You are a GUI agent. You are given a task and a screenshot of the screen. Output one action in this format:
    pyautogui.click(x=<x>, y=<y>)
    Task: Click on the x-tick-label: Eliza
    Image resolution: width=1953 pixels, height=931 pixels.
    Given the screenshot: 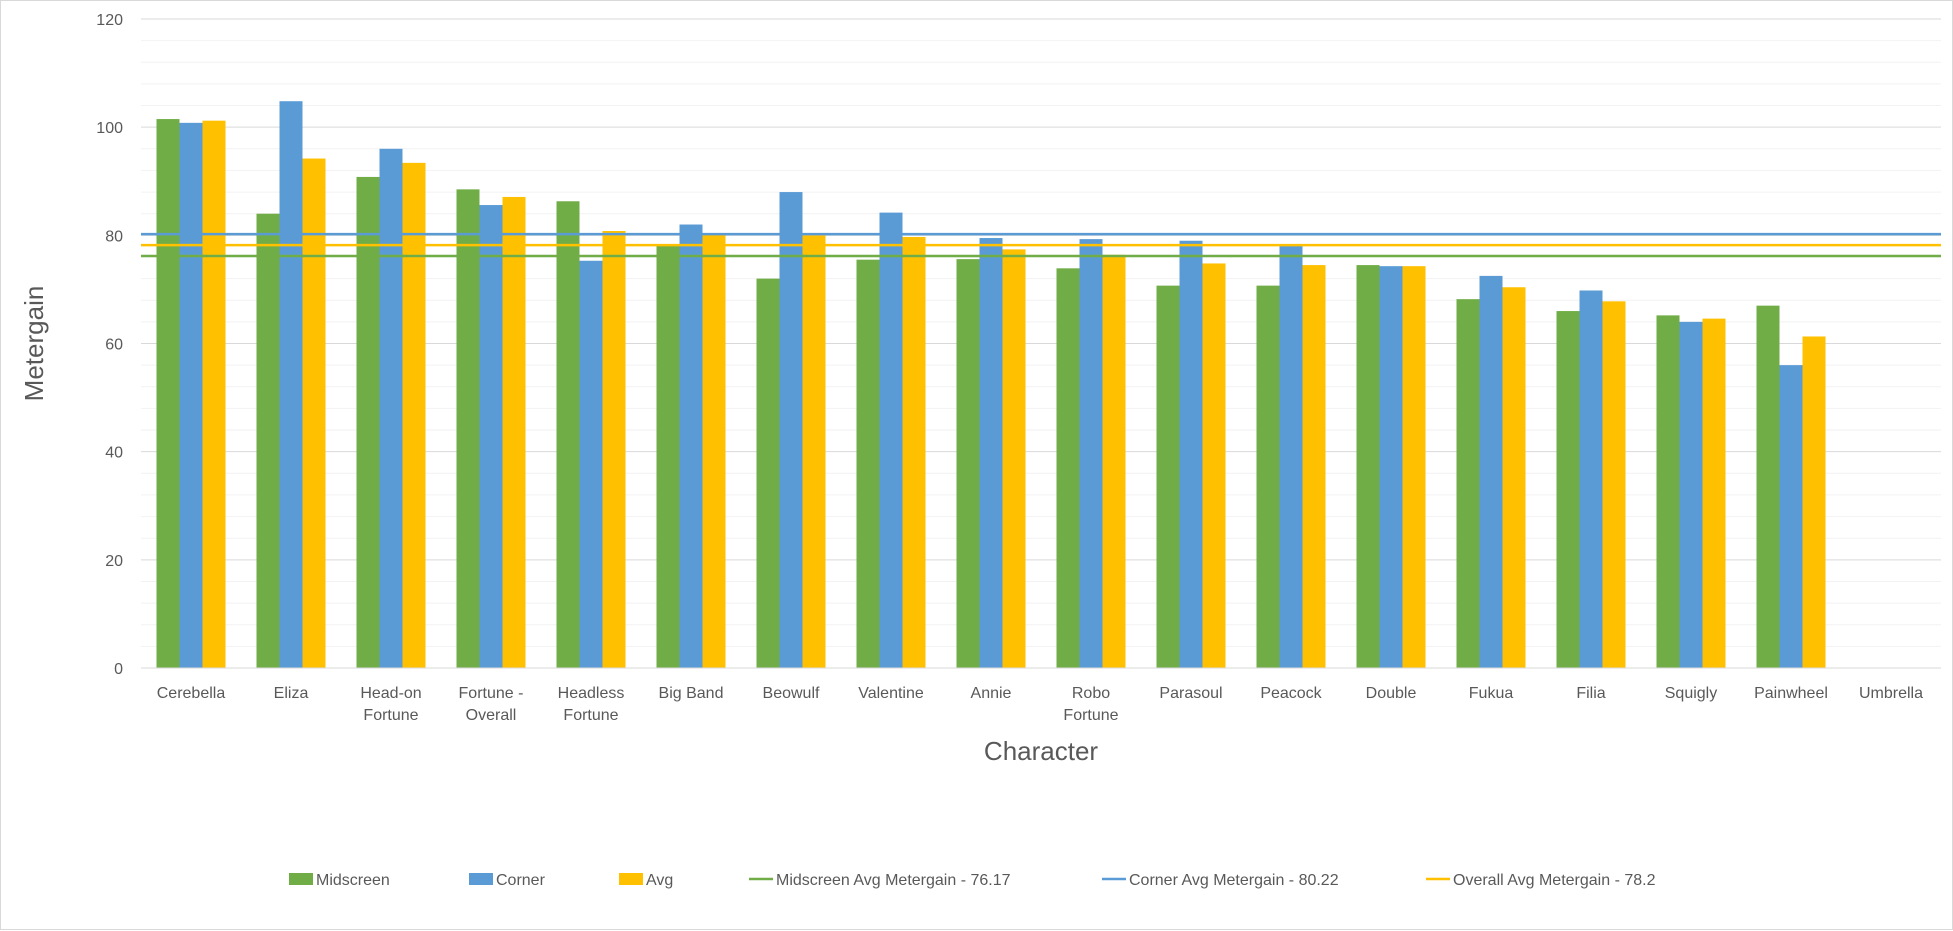 What is the action you would take?
    pyautogui.click(x=291, y=693)
    